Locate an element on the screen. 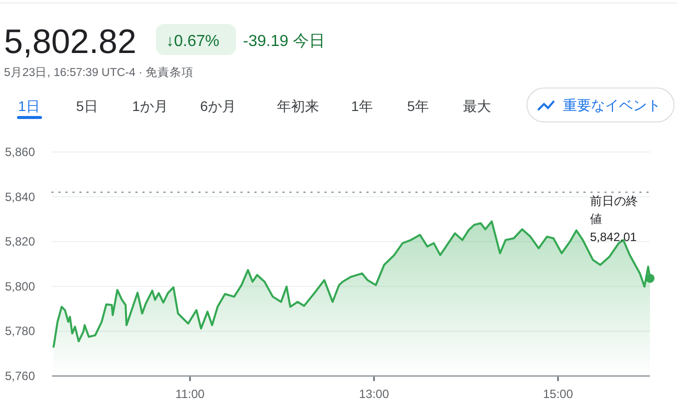 This screenshot has width=677, height=411. x-tick-label: 11:00 is located at coordinates (190, 394).